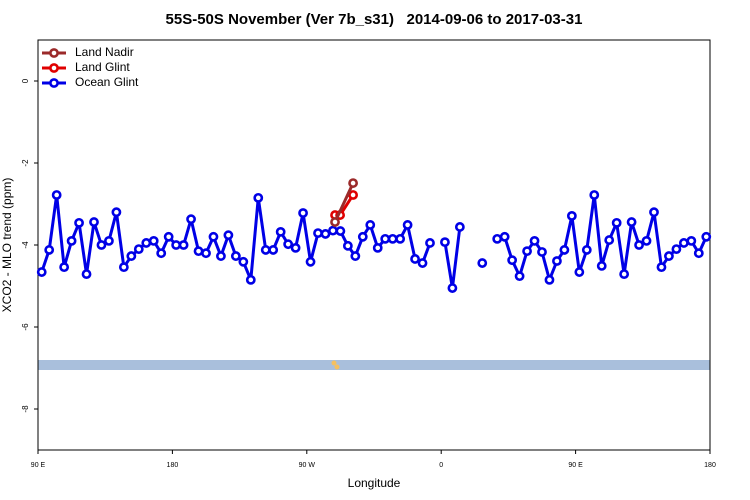 This screenshot has width=750, height=500. Describe the element at coordinates (307, 465) in the screenshot. I see `x-tick-label: 90 W` at that location.